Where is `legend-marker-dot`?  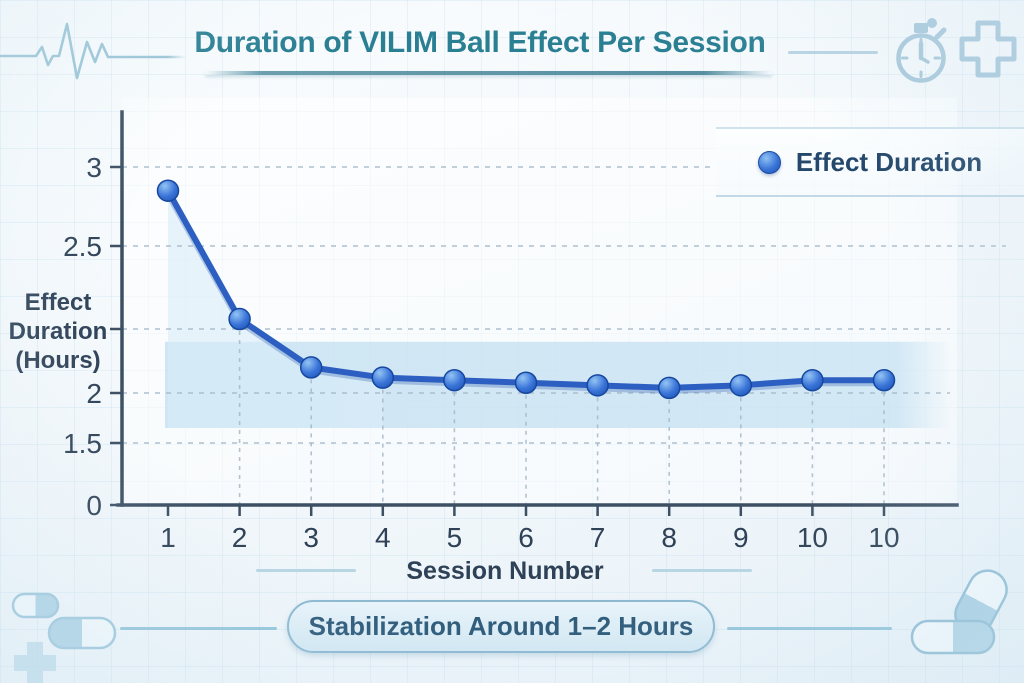 legend-marker-dot is located at coordinates (769, 162).